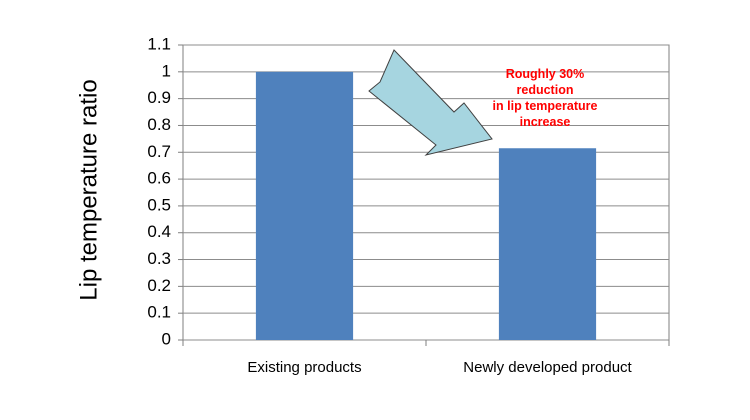 The height and width of the screenshot is (420, 750). I want to click on y-tick-label: 0.4, so click(159, 231).